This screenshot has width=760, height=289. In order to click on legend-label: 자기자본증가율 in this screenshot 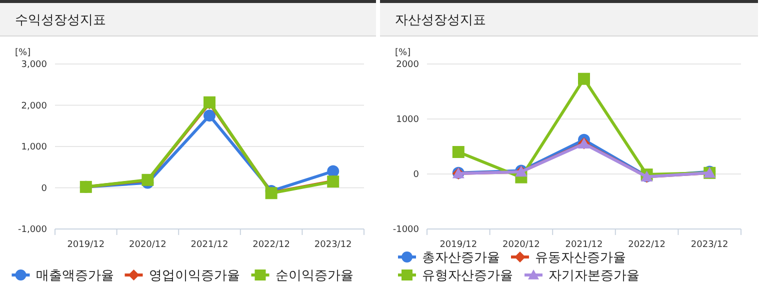, I will do `click(594, 276)`.